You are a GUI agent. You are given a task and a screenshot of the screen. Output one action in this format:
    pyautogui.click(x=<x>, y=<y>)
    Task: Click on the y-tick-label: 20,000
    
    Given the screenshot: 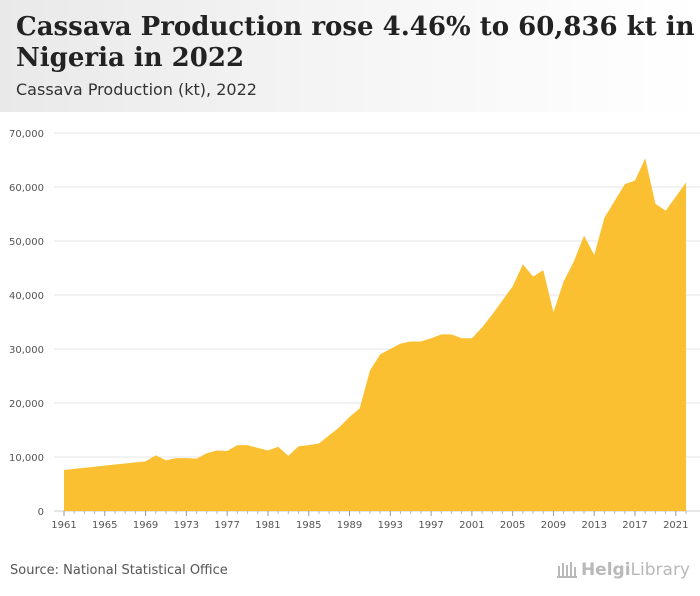 What is the action you would take?
    pyautogui.click(x=26, y=404)
    